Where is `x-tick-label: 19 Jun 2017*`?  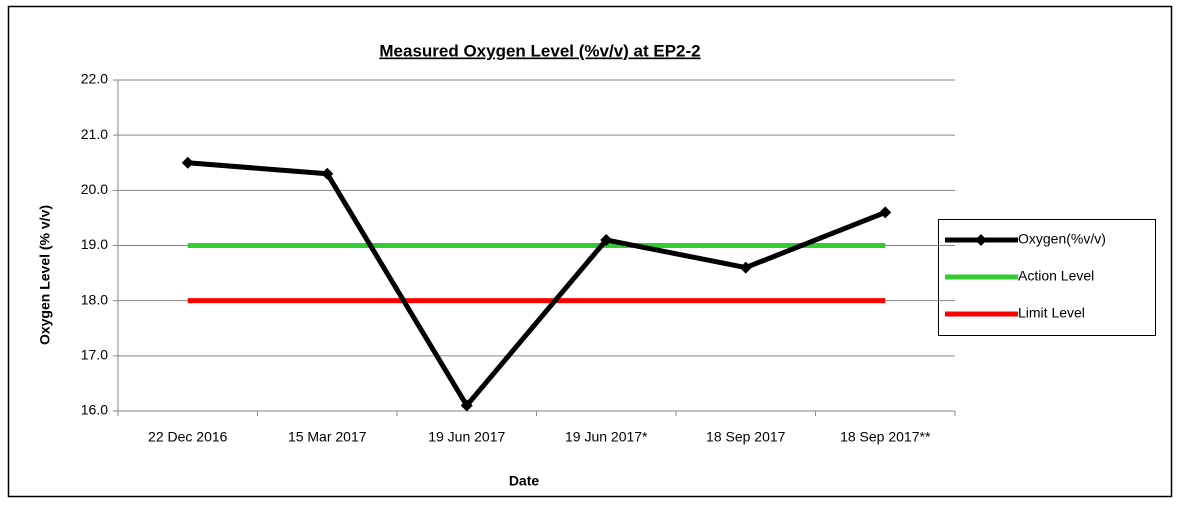
x-tick-label: 19 Jun 2017* is located at coordinates (606, 437).